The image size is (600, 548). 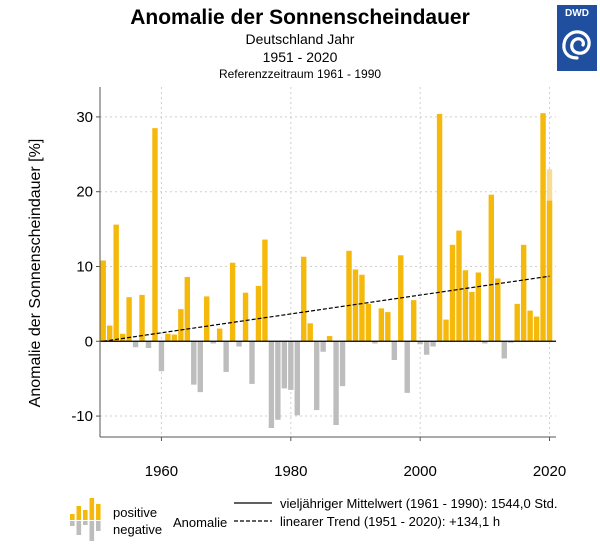 I want to click on chart-subtitle: Deutschland Jahr, so click(x=300, y=39).